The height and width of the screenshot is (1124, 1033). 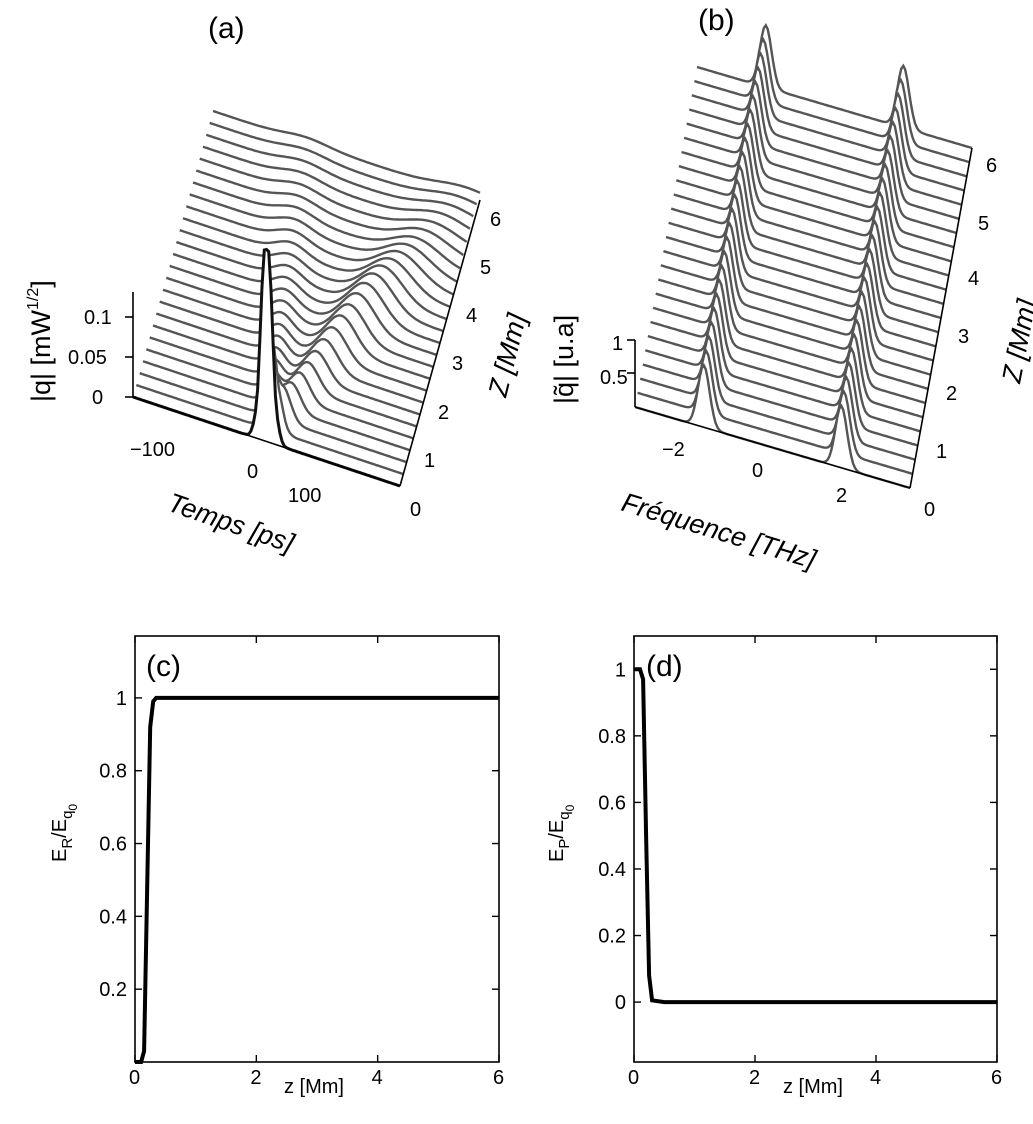 I want to click on a-ztick-2: 2, so click(x=443, y=413).